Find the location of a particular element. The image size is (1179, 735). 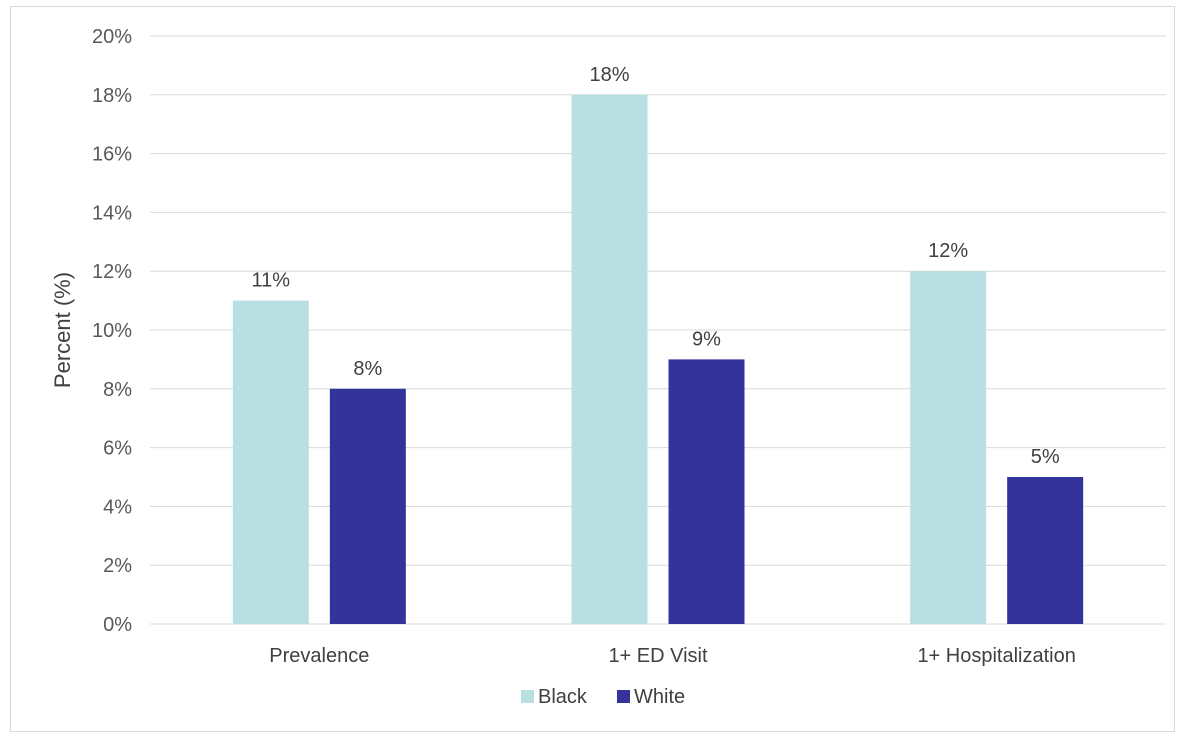

x-category-label: 1+ ED Visit is located at coordinates (658, 656).